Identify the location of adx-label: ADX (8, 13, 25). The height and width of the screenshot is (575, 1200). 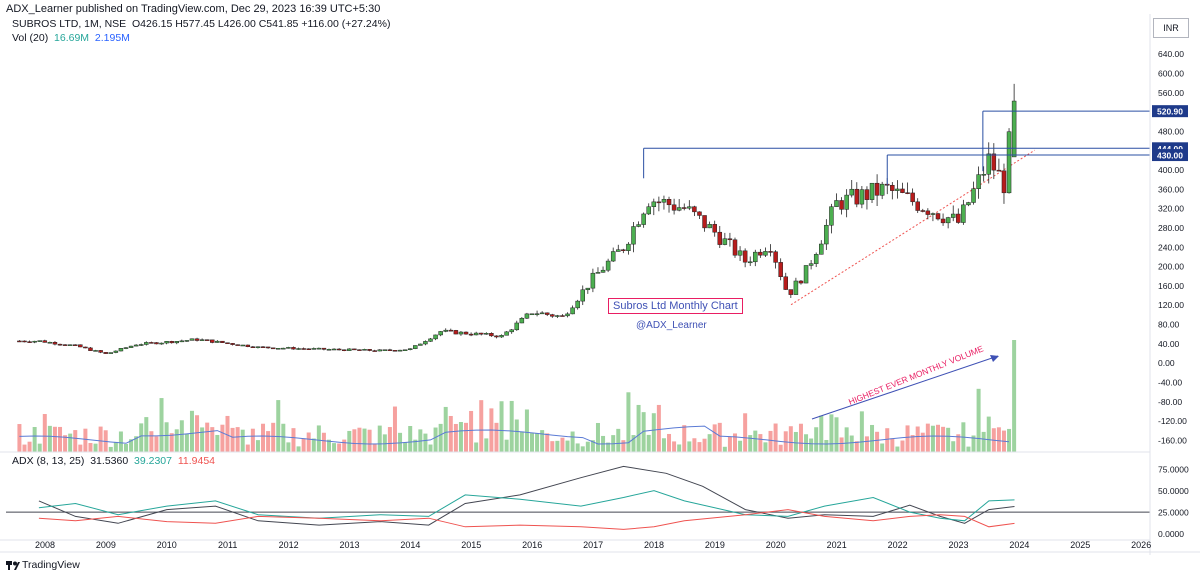
(48, 461).